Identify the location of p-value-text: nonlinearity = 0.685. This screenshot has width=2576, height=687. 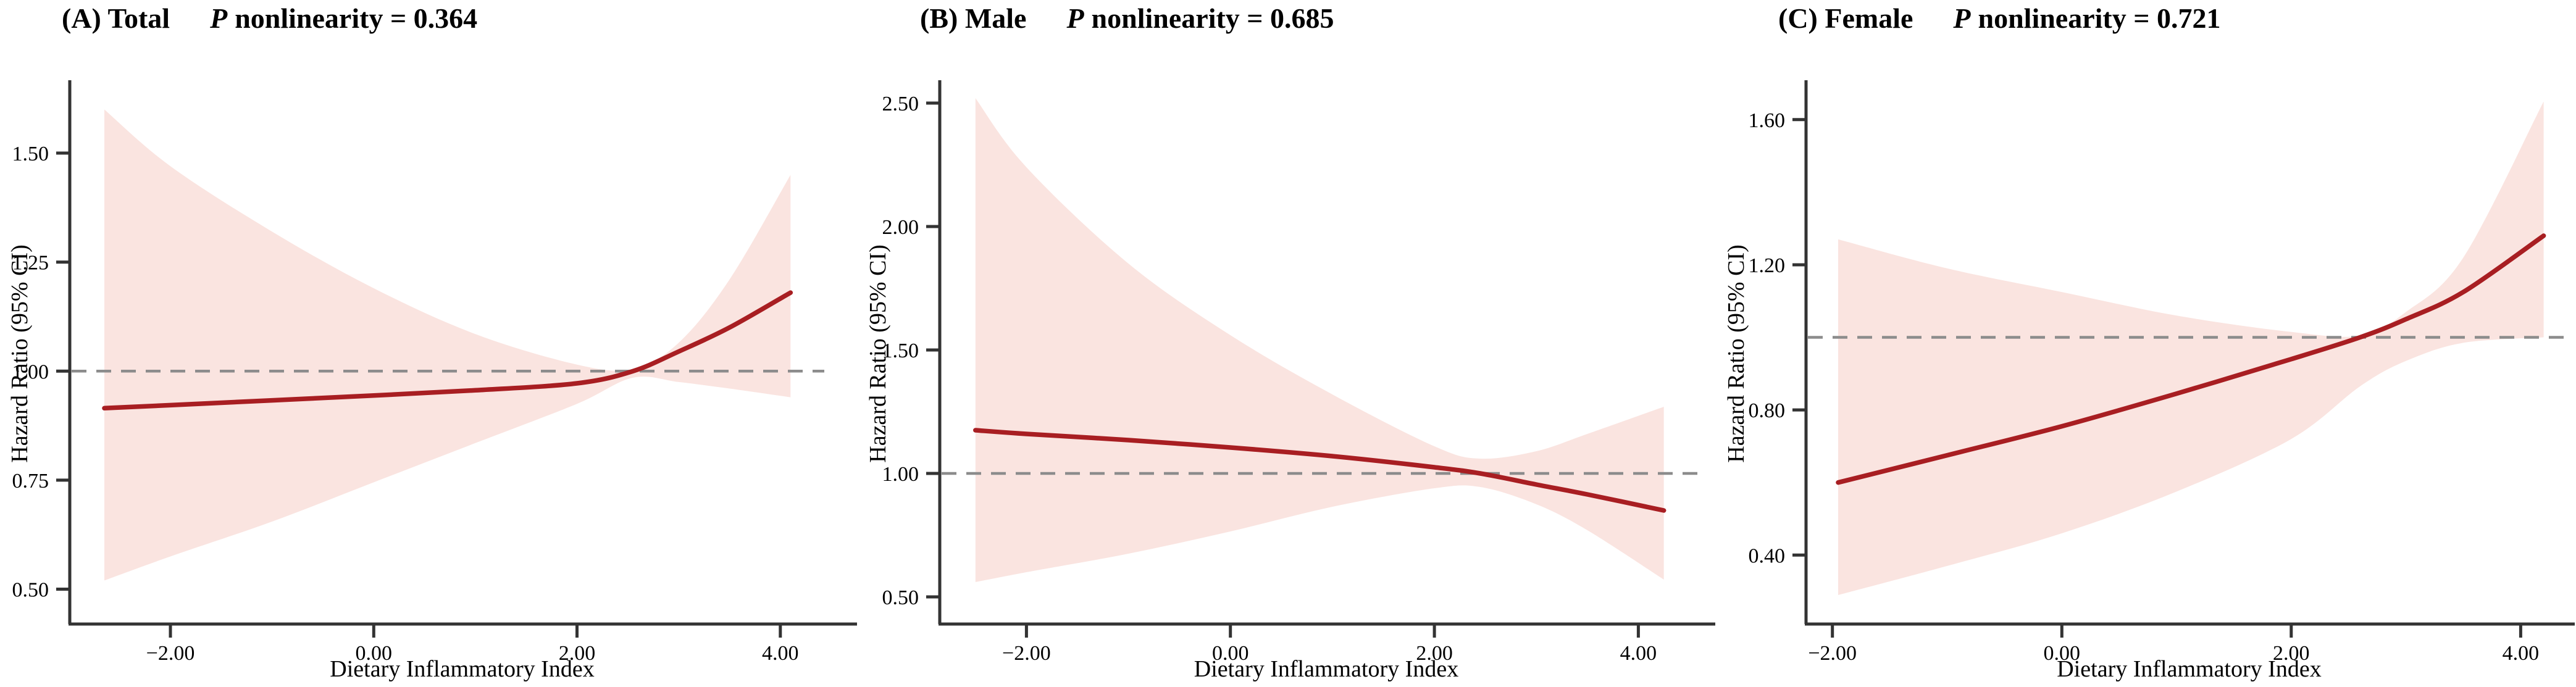
(1213, 18).